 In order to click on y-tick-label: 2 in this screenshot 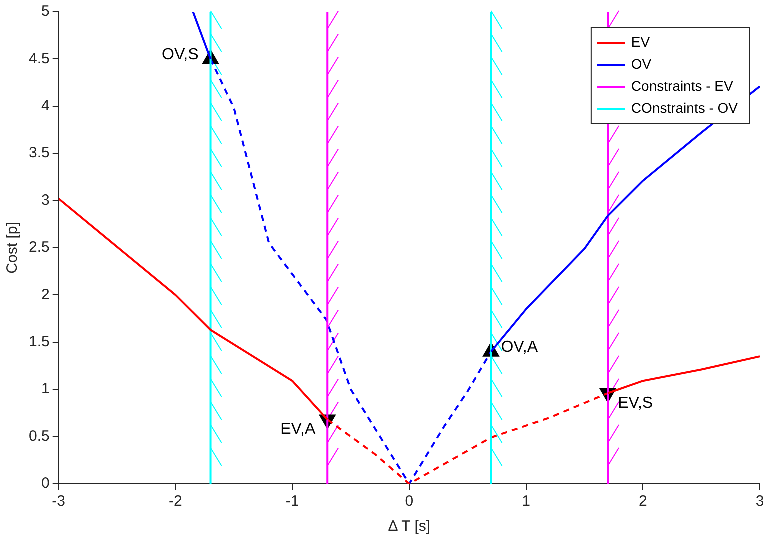, I will do `click(46, 295)`.